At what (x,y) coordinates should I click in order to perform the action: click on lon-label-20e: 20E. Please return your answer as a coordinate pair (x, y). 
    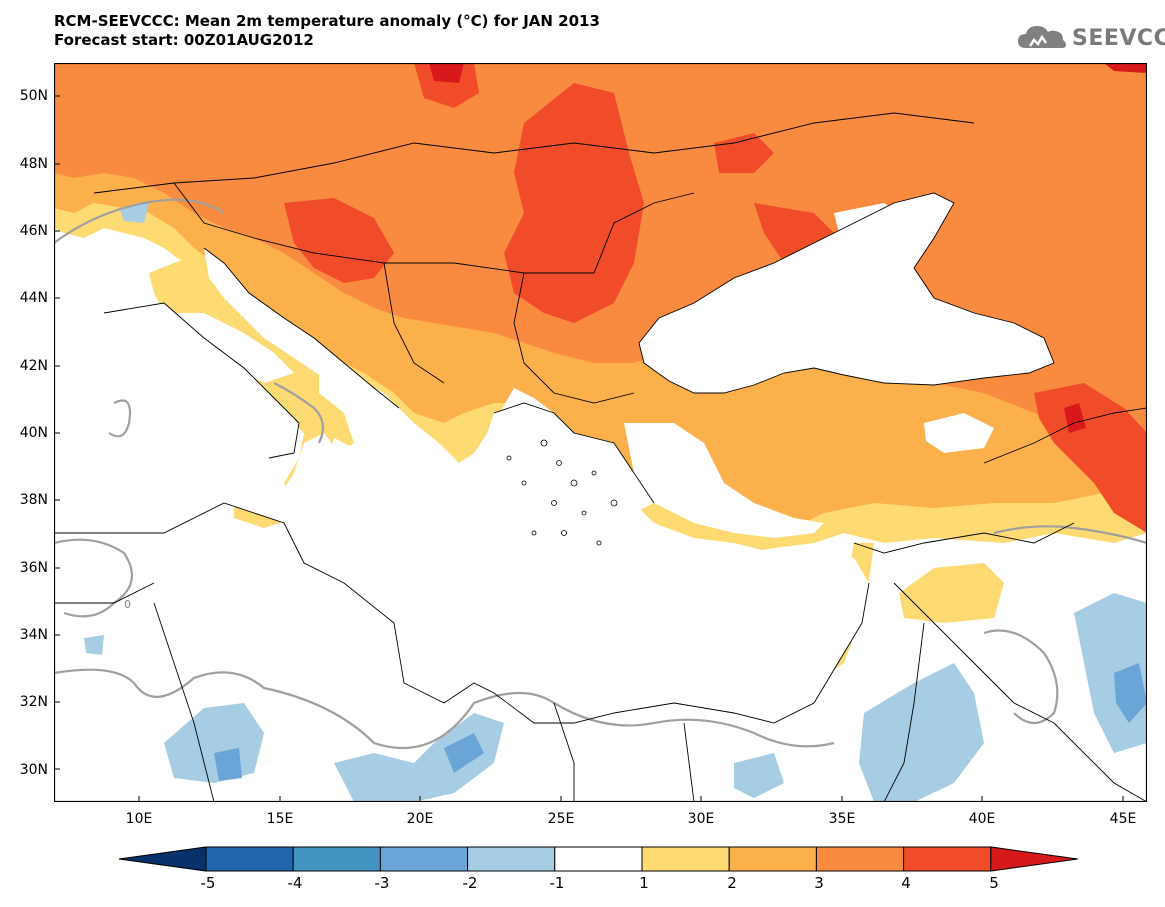
    Looking at the image, I should click on (420, 819).